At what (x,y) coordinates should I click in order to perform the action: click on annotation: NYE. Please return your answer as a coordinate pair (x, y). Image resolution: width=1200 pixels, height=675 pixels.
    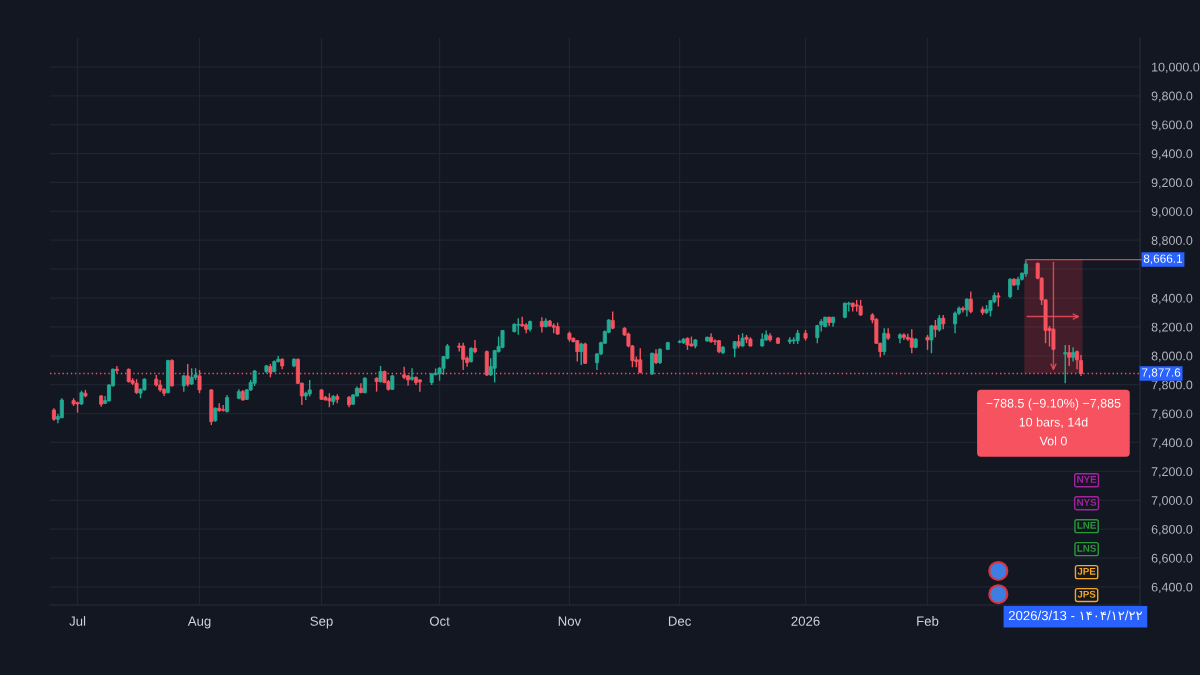
    Looking at the image, I should click on (1087, 479).